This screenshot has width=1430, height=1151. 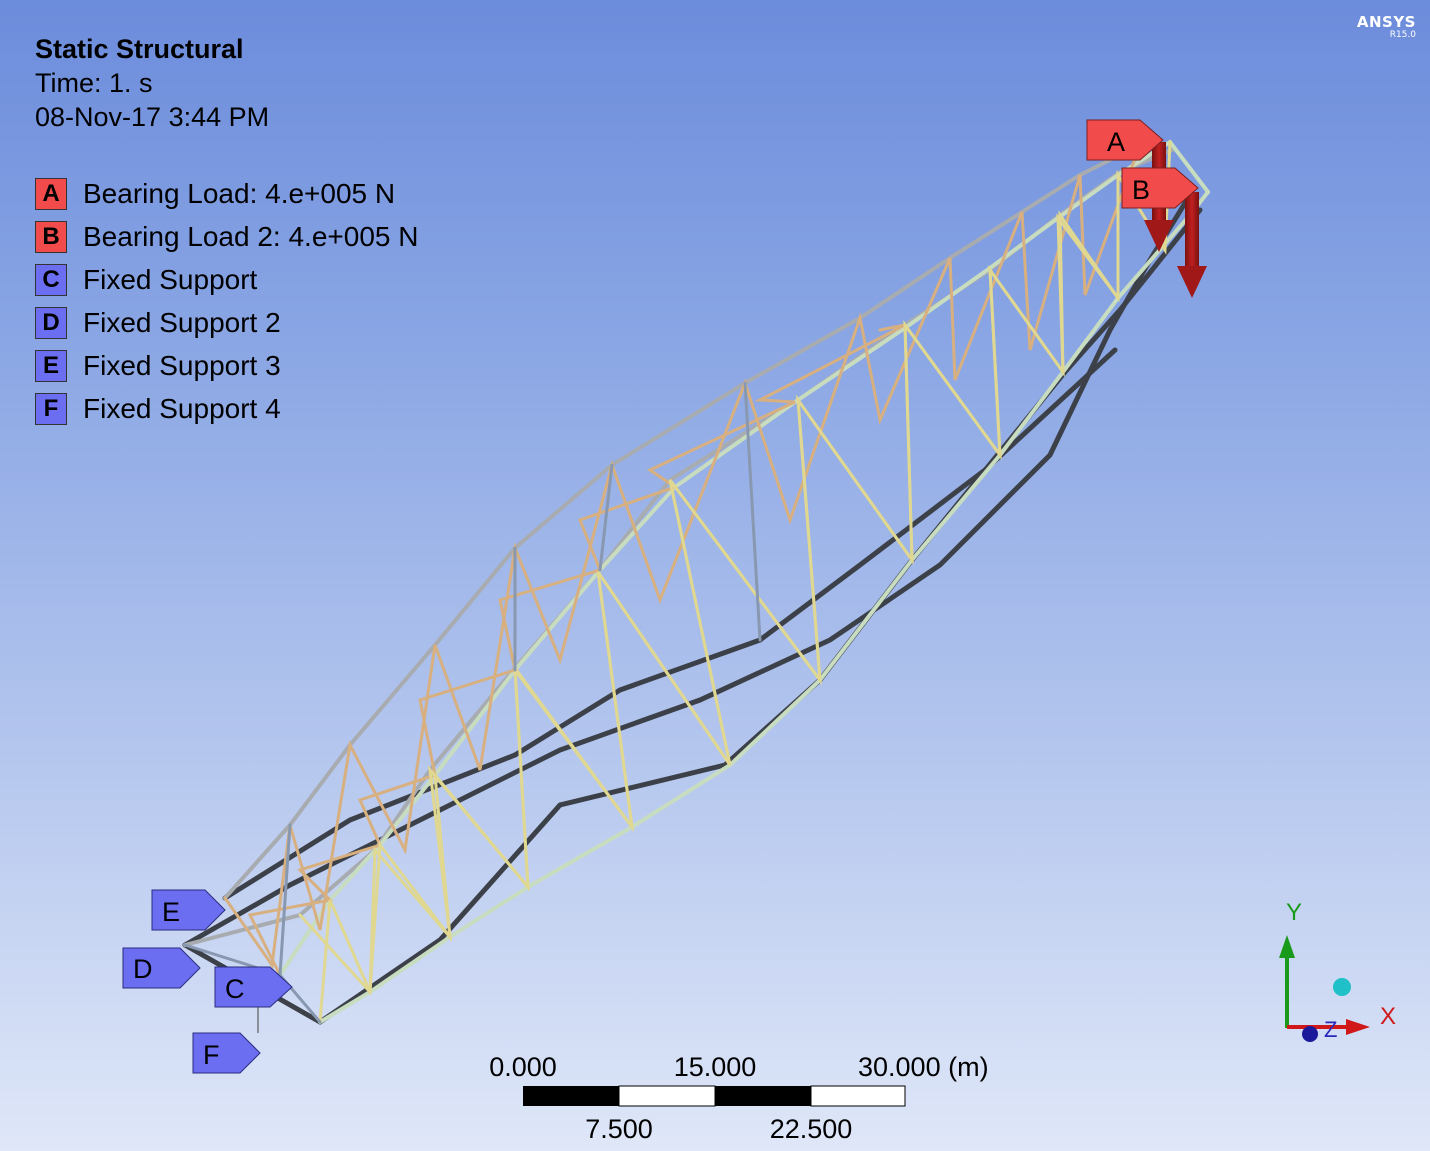 I want to click on tag-d-label: D, so click(x=143, y=969).